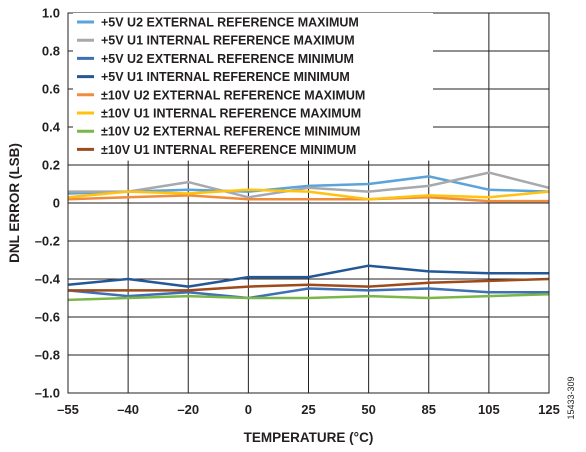  Describe the element at coordinates (225, 77) in the screenshot. I see `legend-entry: +5V U1 INTERNAL REFERENCE MINIMUM` at that location.